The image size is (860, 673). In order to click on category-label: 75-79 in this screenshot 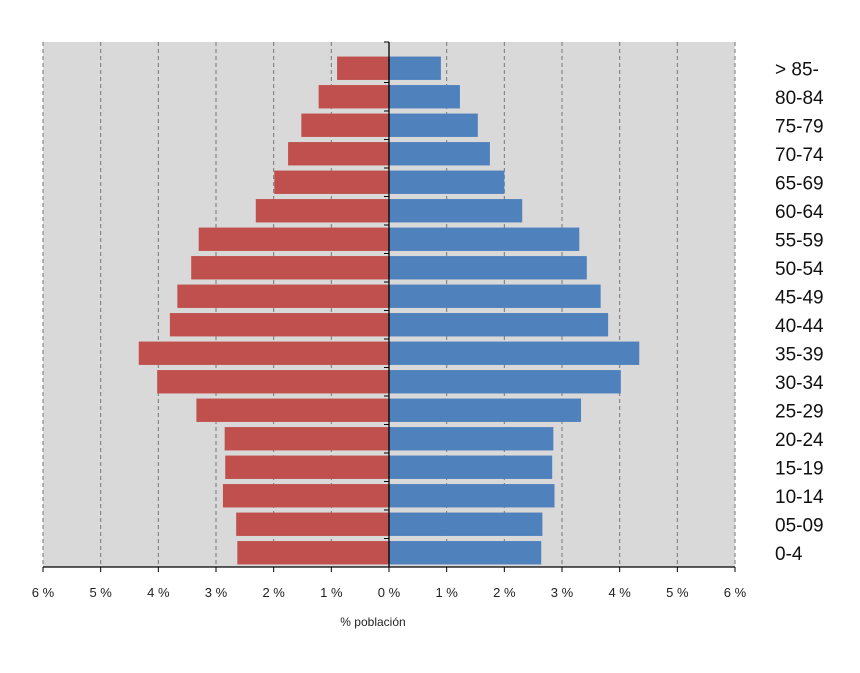, I will do `click(799, 126)`.